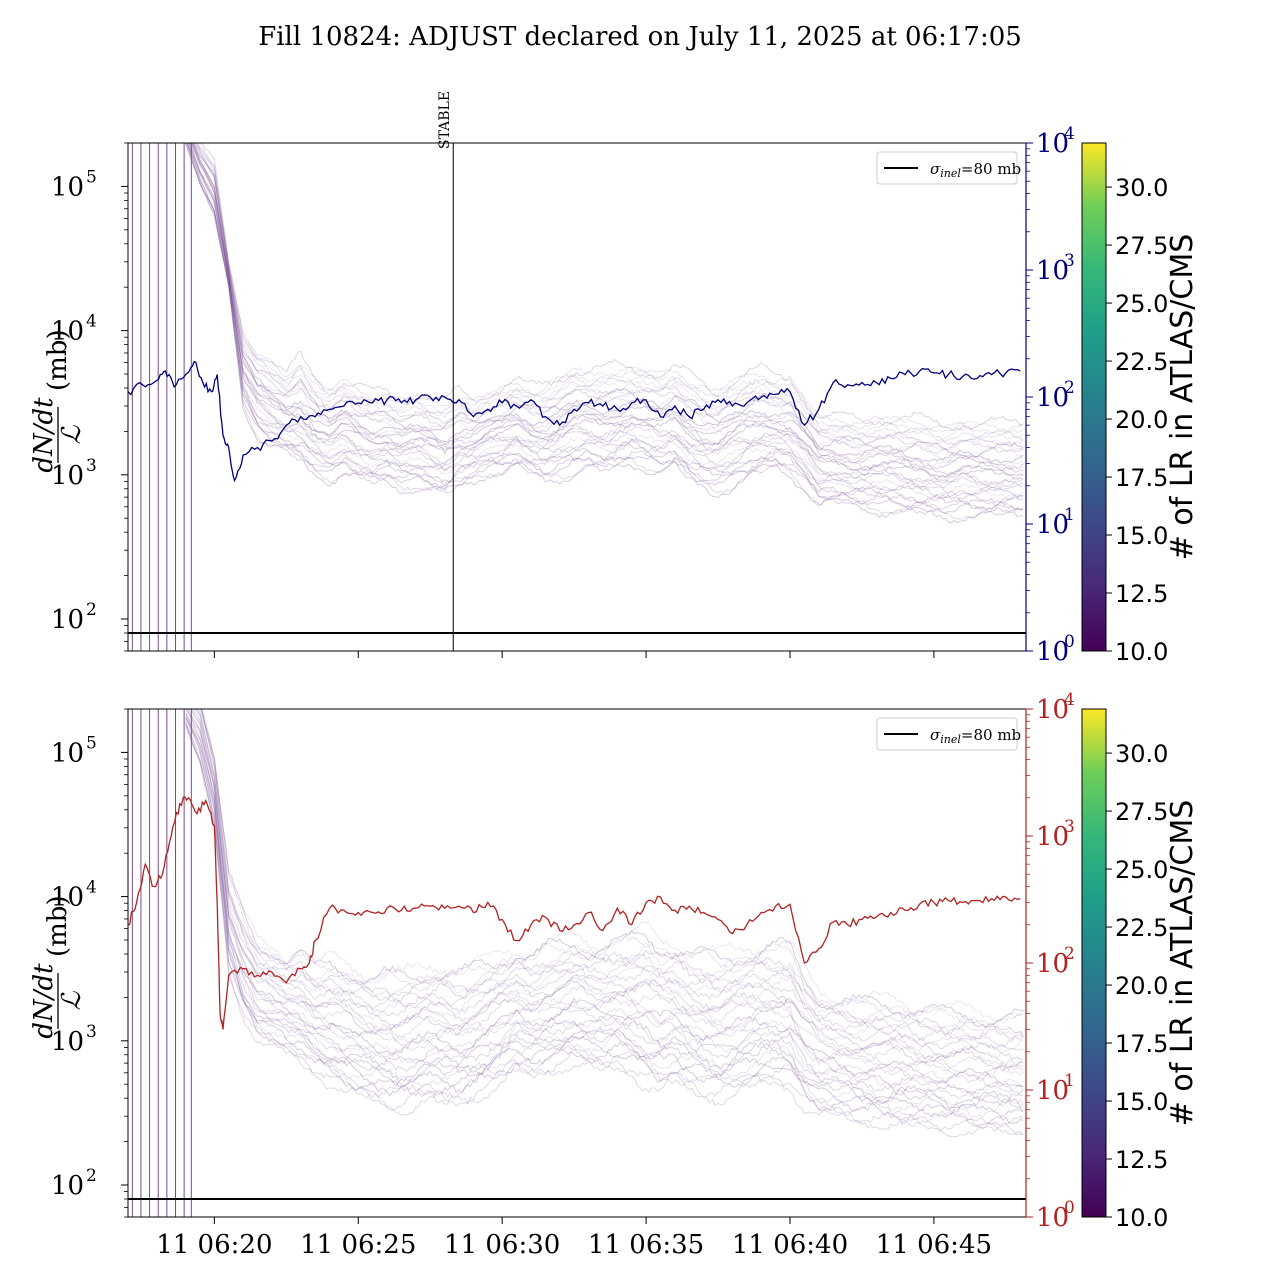 Image resolution: width=1280 pixels, height=1280 pixels. Describe the element at coordinates (1069, 134) in the screenshot. I see `right-tick-exponent: 4` at that location.